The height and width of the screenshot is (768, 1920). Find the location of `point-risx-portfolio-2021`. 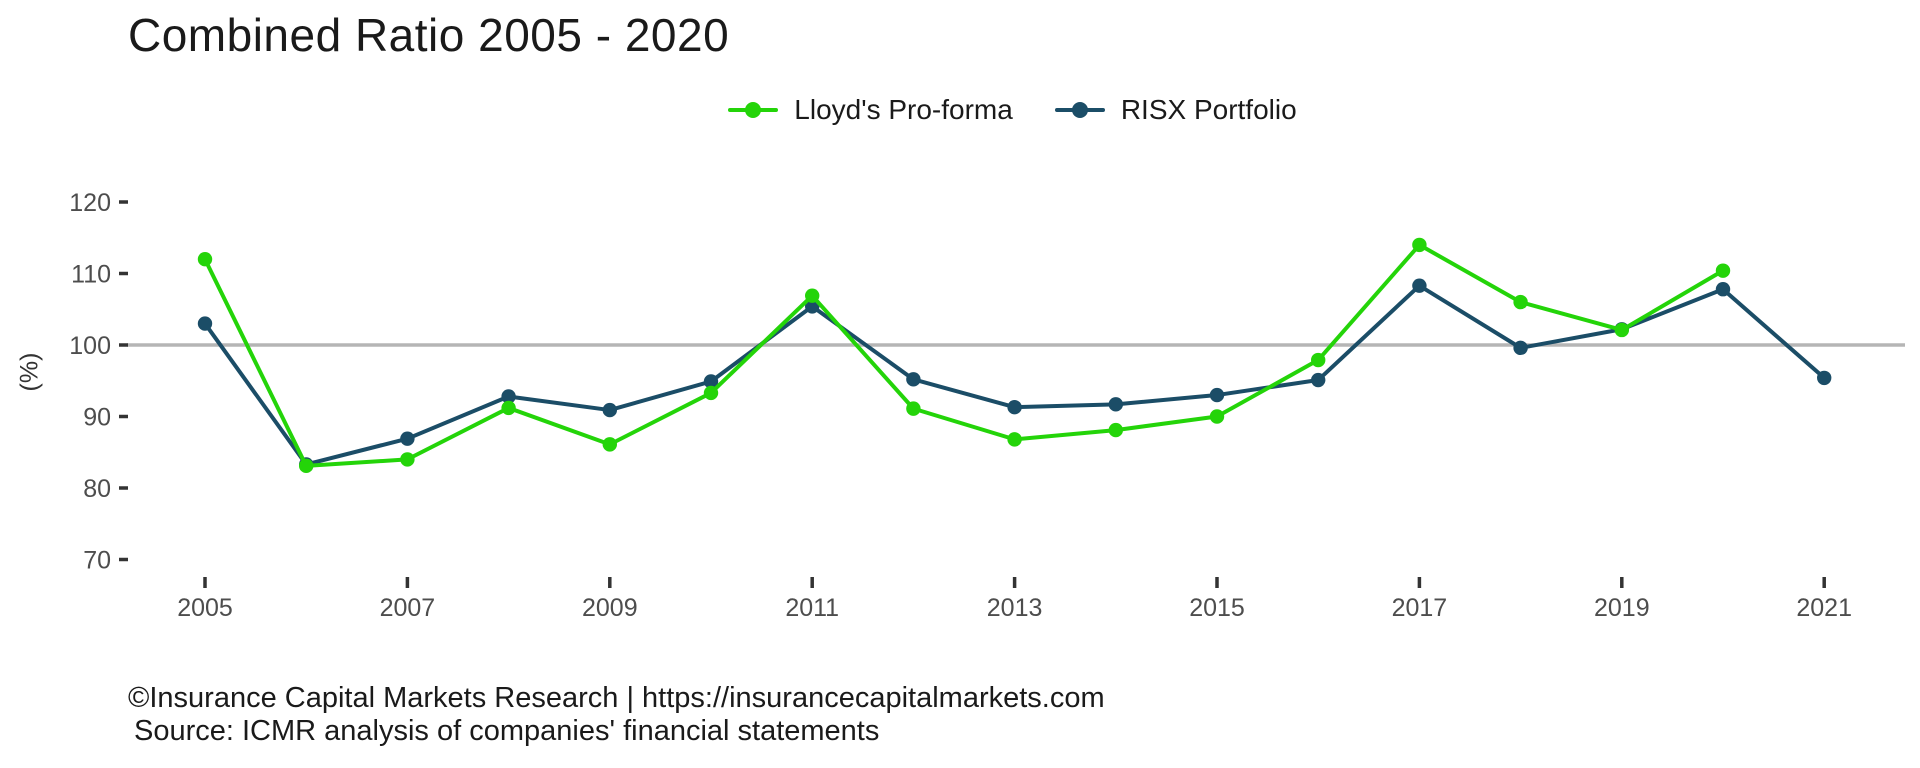

point-risx-portfolio-2021 is located at coordinates (1824, 378).